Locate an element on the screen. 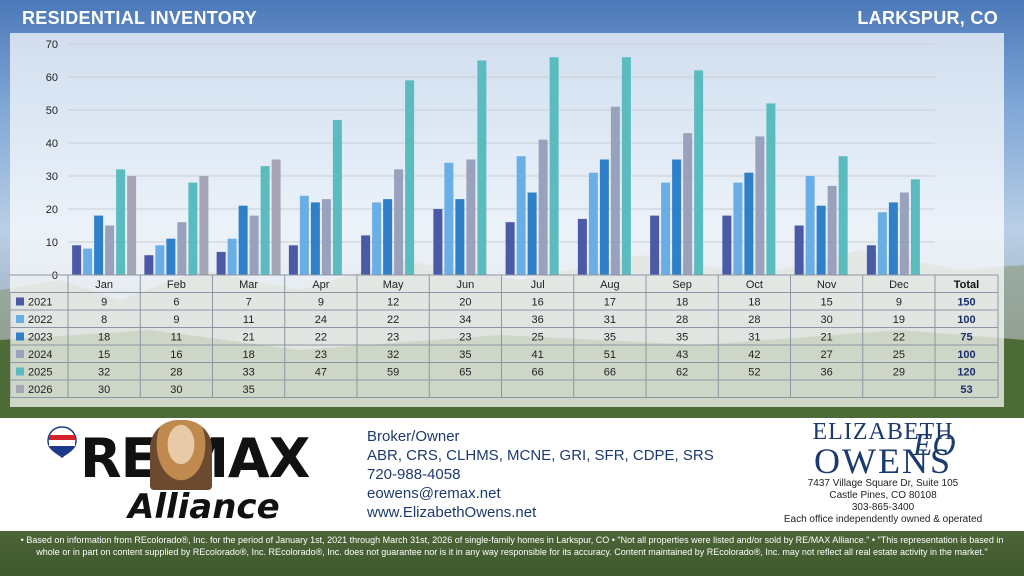 The image size is (1024, 576). bar-2024-may is located at coordinates (399, 222).